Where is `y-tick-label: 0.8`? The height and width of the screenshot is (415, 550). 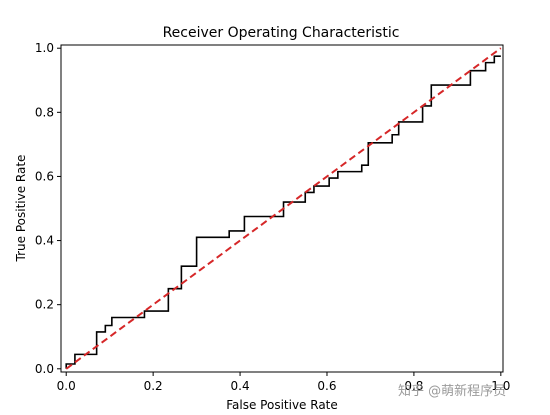 y-tick-label: 0.8 is located at coordinates (44, 112).